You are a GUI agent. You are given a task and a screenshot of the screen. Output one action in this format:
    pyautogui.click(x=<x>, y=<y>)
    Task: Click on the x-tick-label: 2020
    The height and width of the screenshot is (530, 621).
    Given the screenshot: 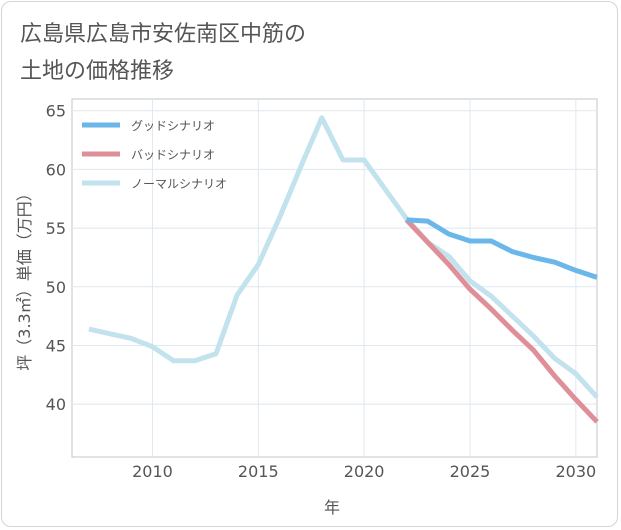 What is the action you would take?
    pyautogui.click(x=364, y=471)
    